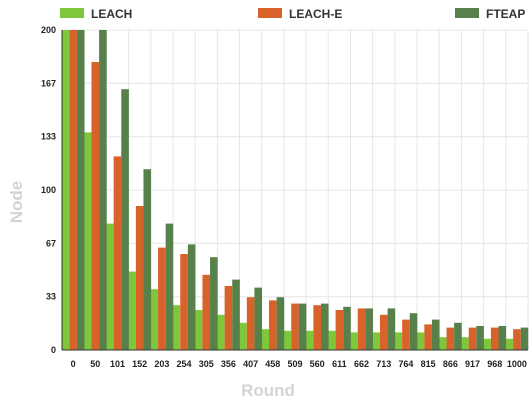 The width and height of the screenshot is (530, 402). Describe the element at coordinates (517, 364) in the screenshot. I see `x-tick-label: 1000` at that location.